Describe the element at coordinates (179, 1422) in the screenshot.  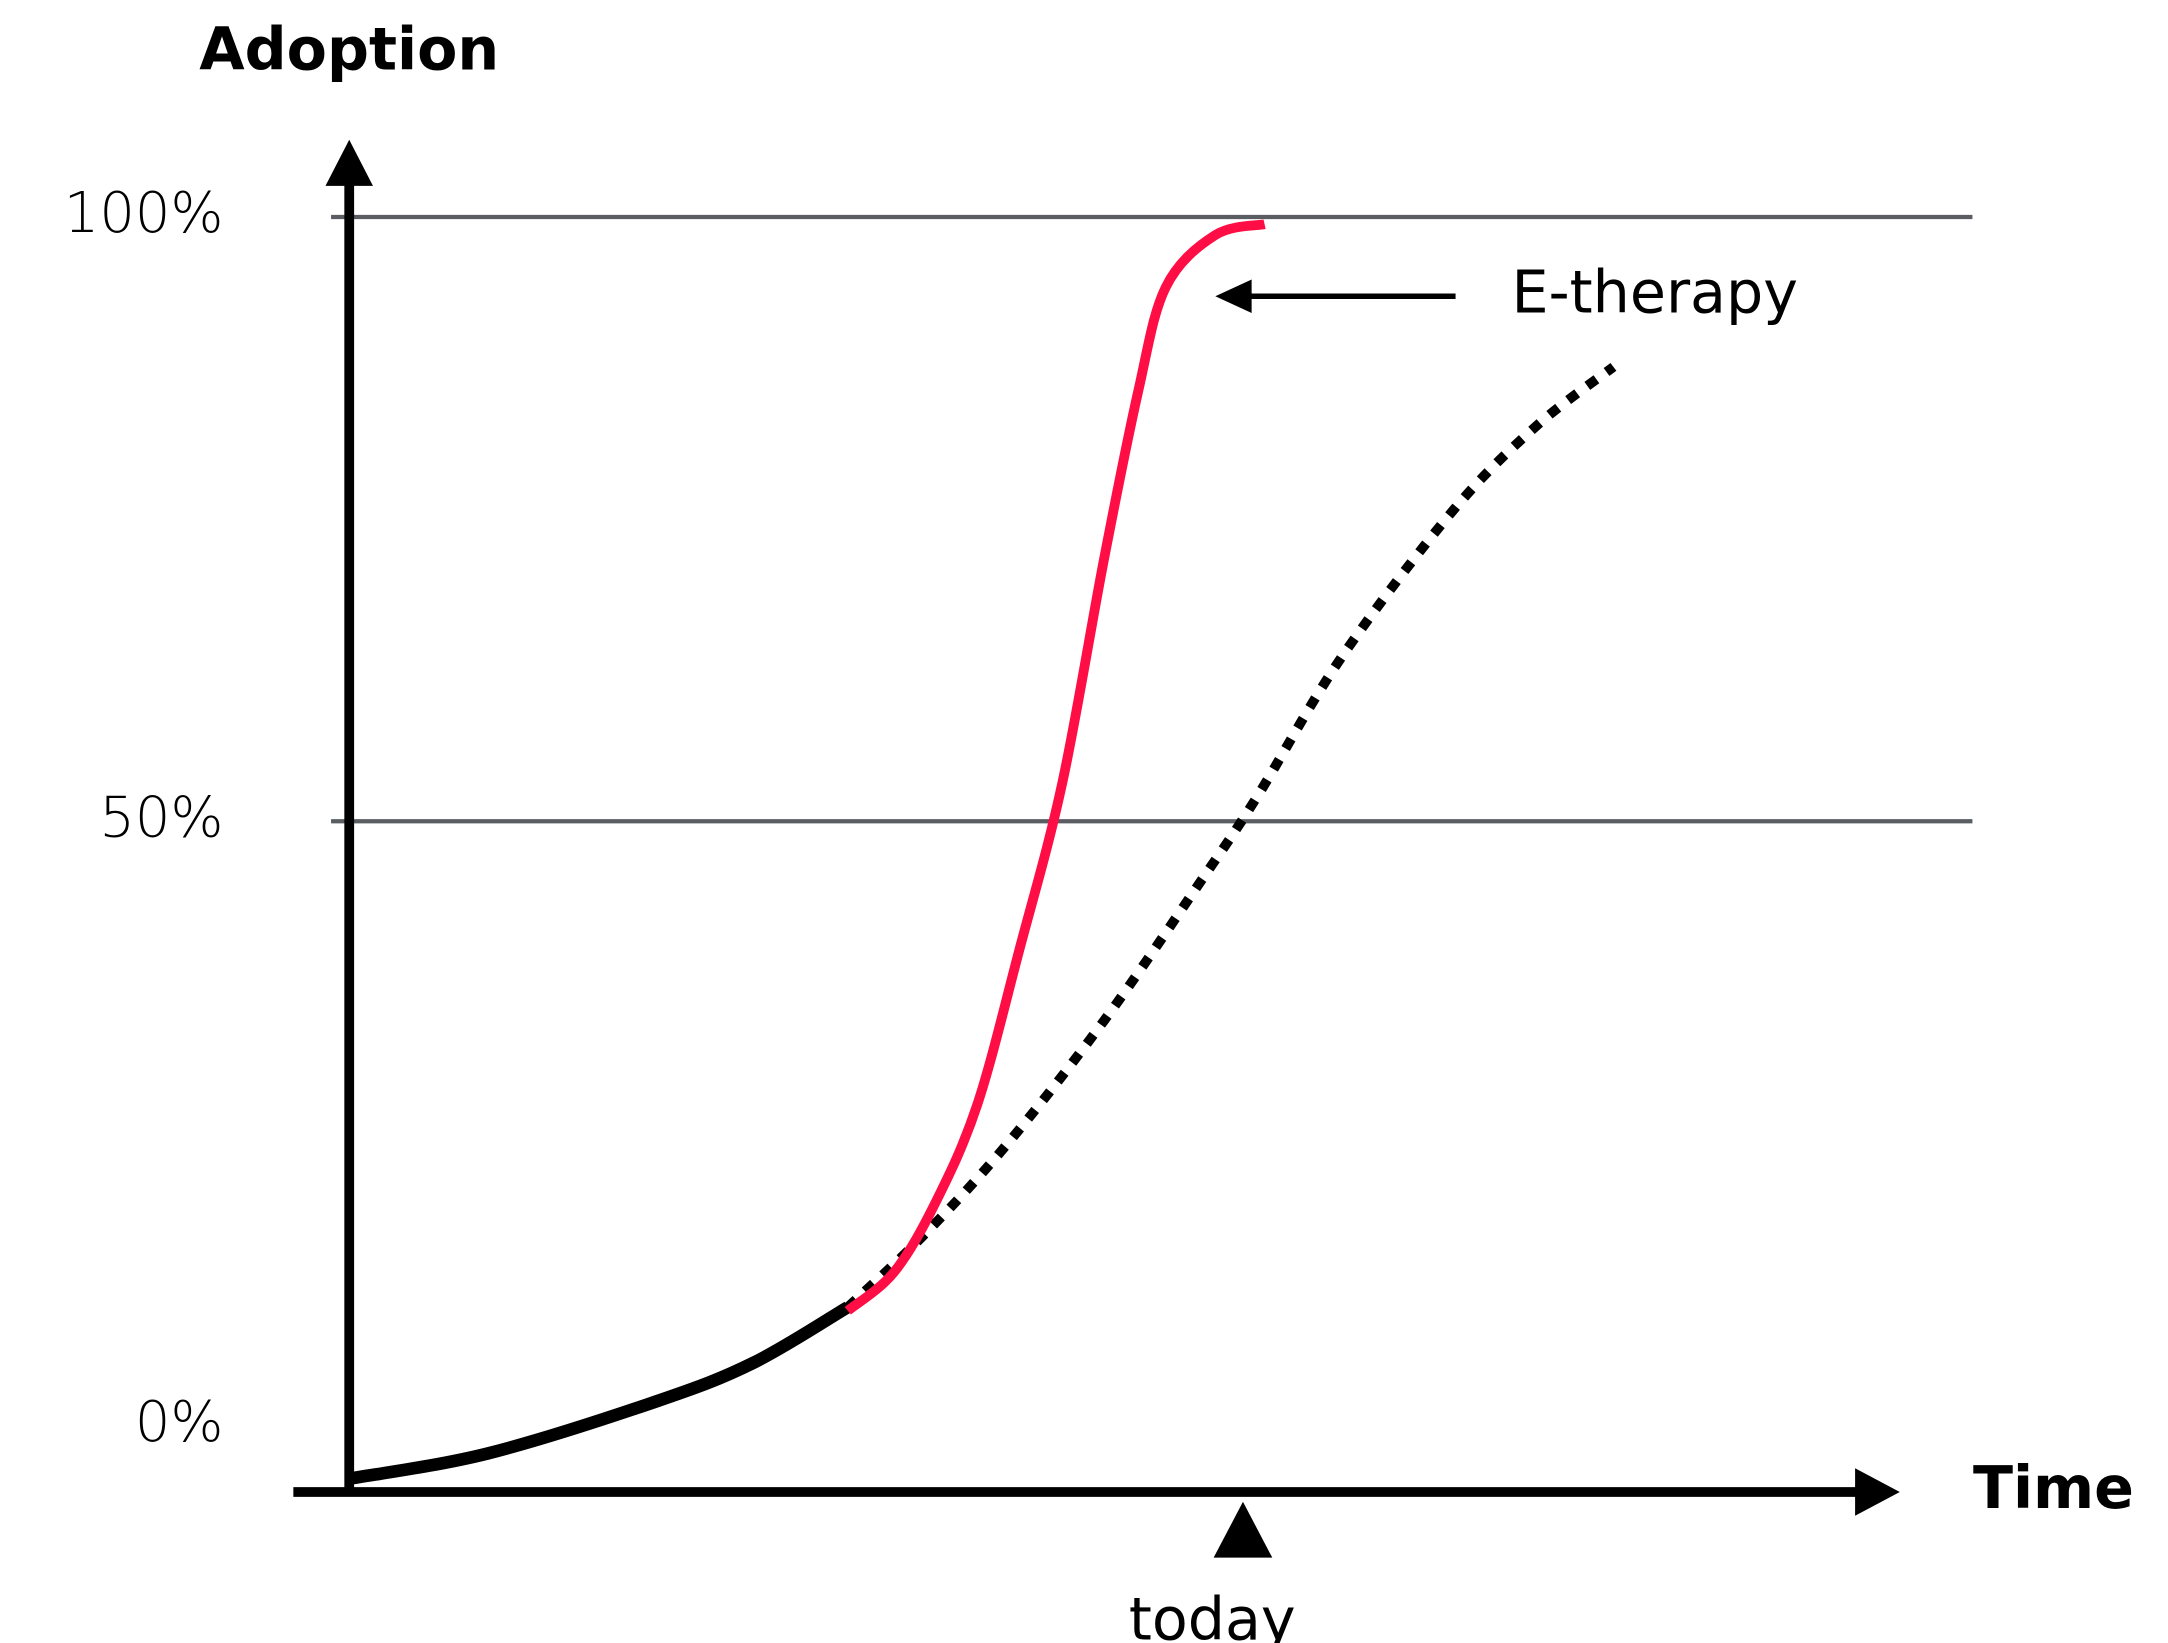
I see `y-tick-label: 0%` at that location.